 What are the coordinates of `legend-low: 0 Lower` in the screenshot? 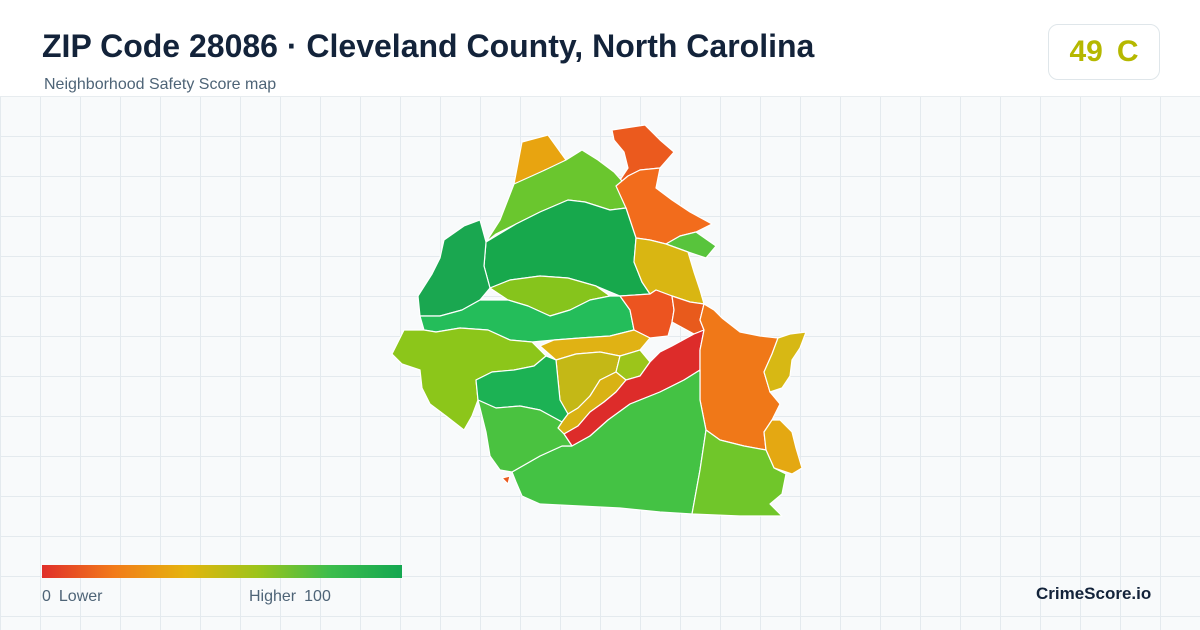 It's located at (72, 597).